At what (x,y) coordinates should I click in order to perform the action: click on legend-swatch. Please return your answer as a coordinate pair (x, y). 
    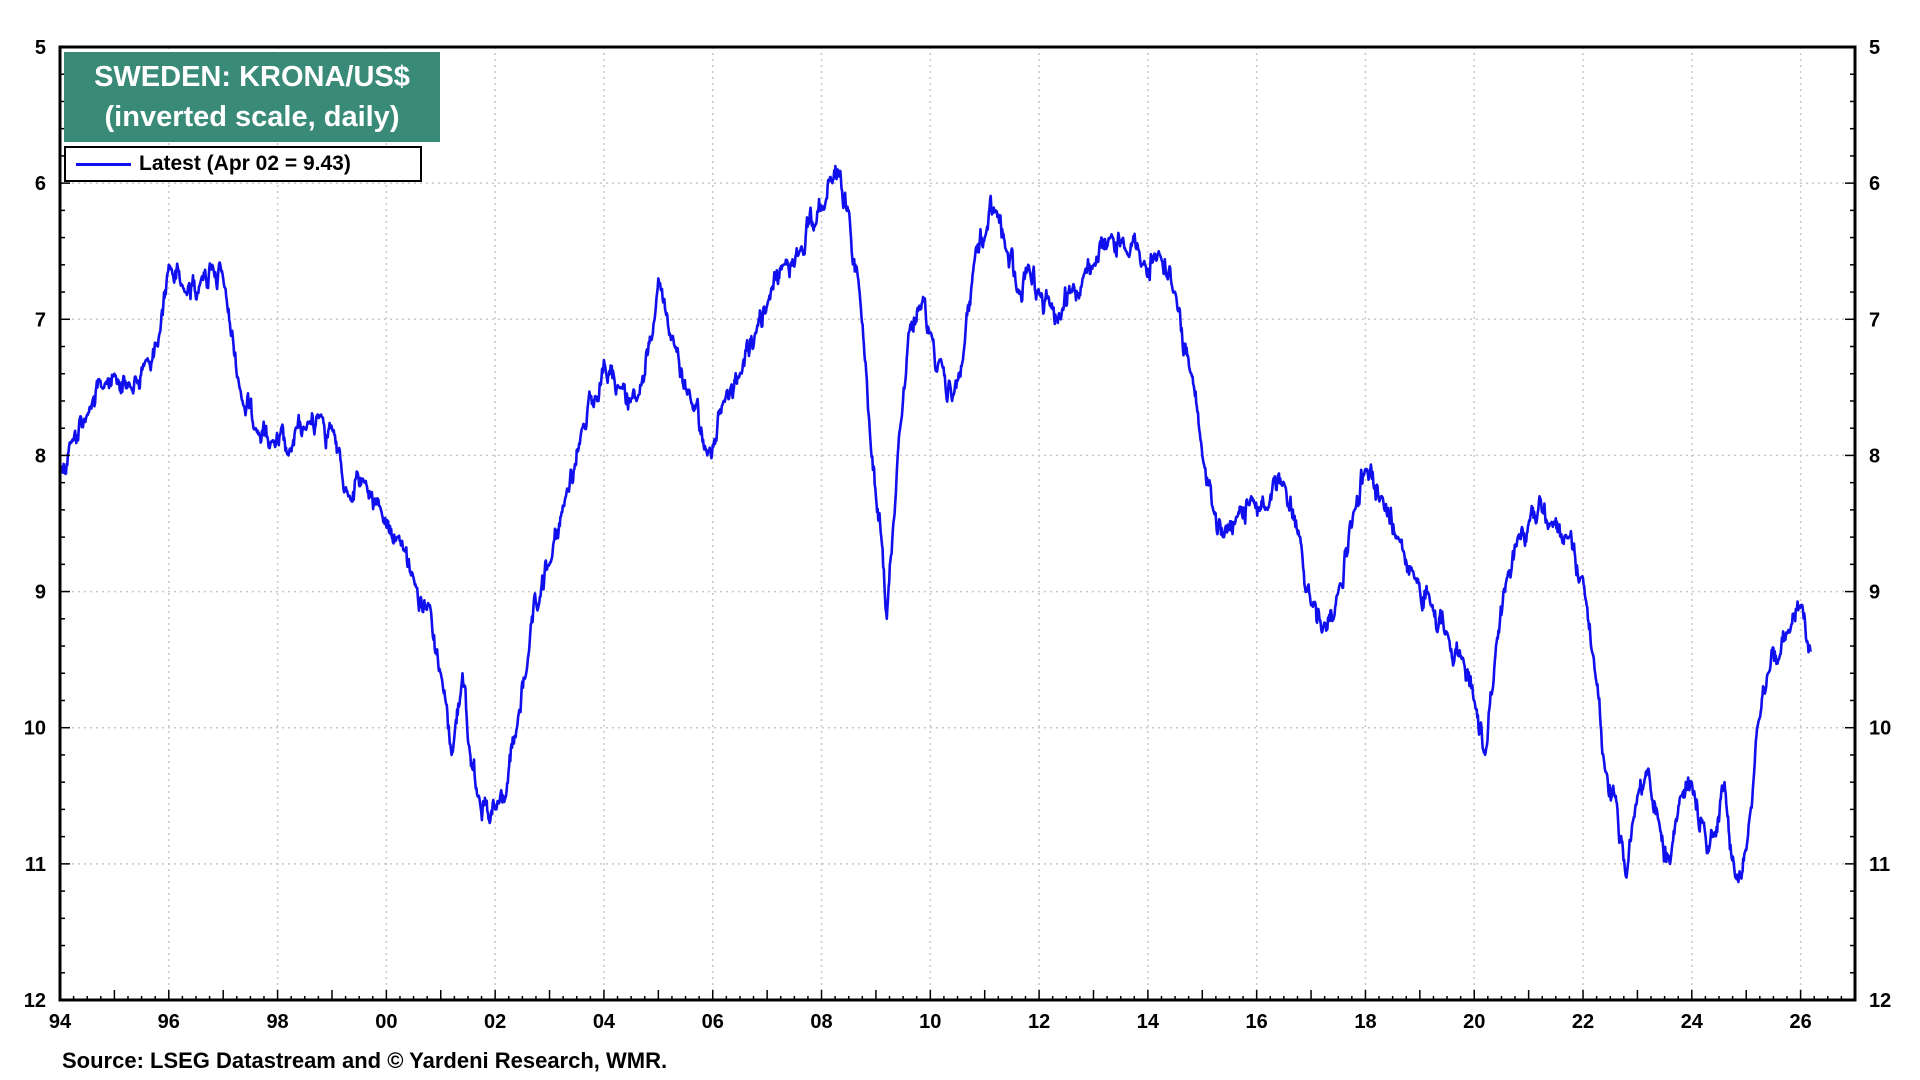
    Looking at the image, I should click on (103, 164).